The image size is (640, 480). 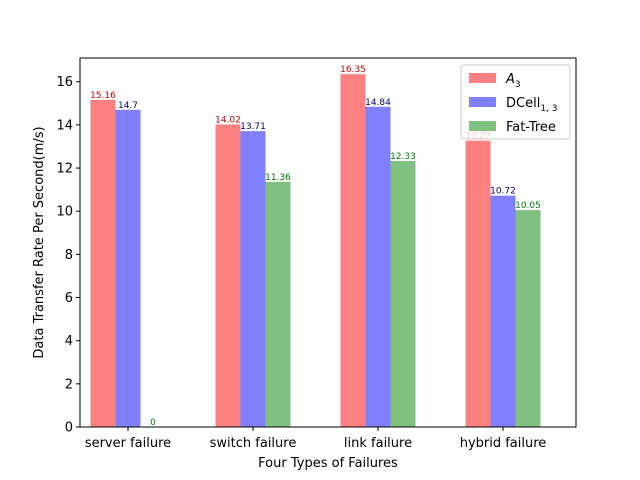 I want to click on legend-label-base: Fat-Tree, so click(x=531, y=127).